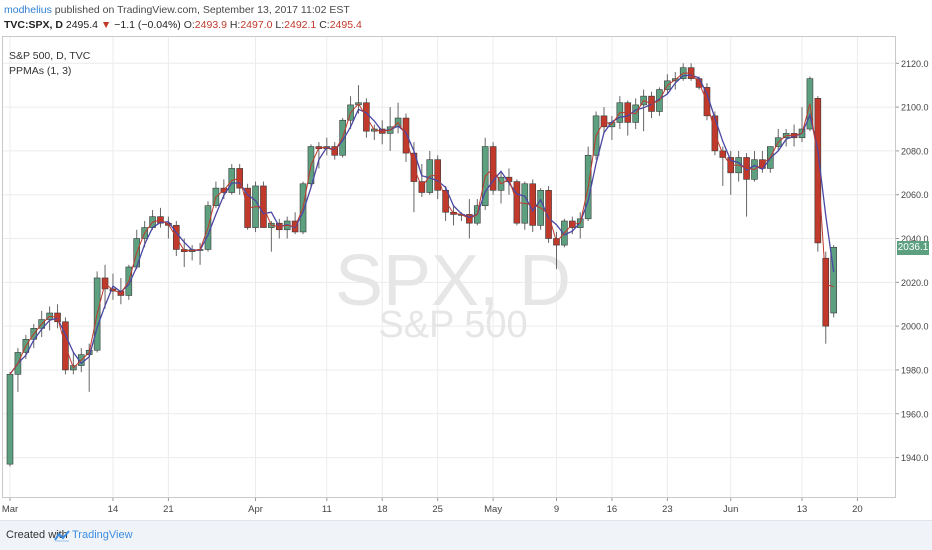 This screenshot has height=550, width=932. What do you see at coordinates (50, 56) in the screenshot?
I see `series-legend: S&P 500, D, TVC` at bounding box center [50, 56].